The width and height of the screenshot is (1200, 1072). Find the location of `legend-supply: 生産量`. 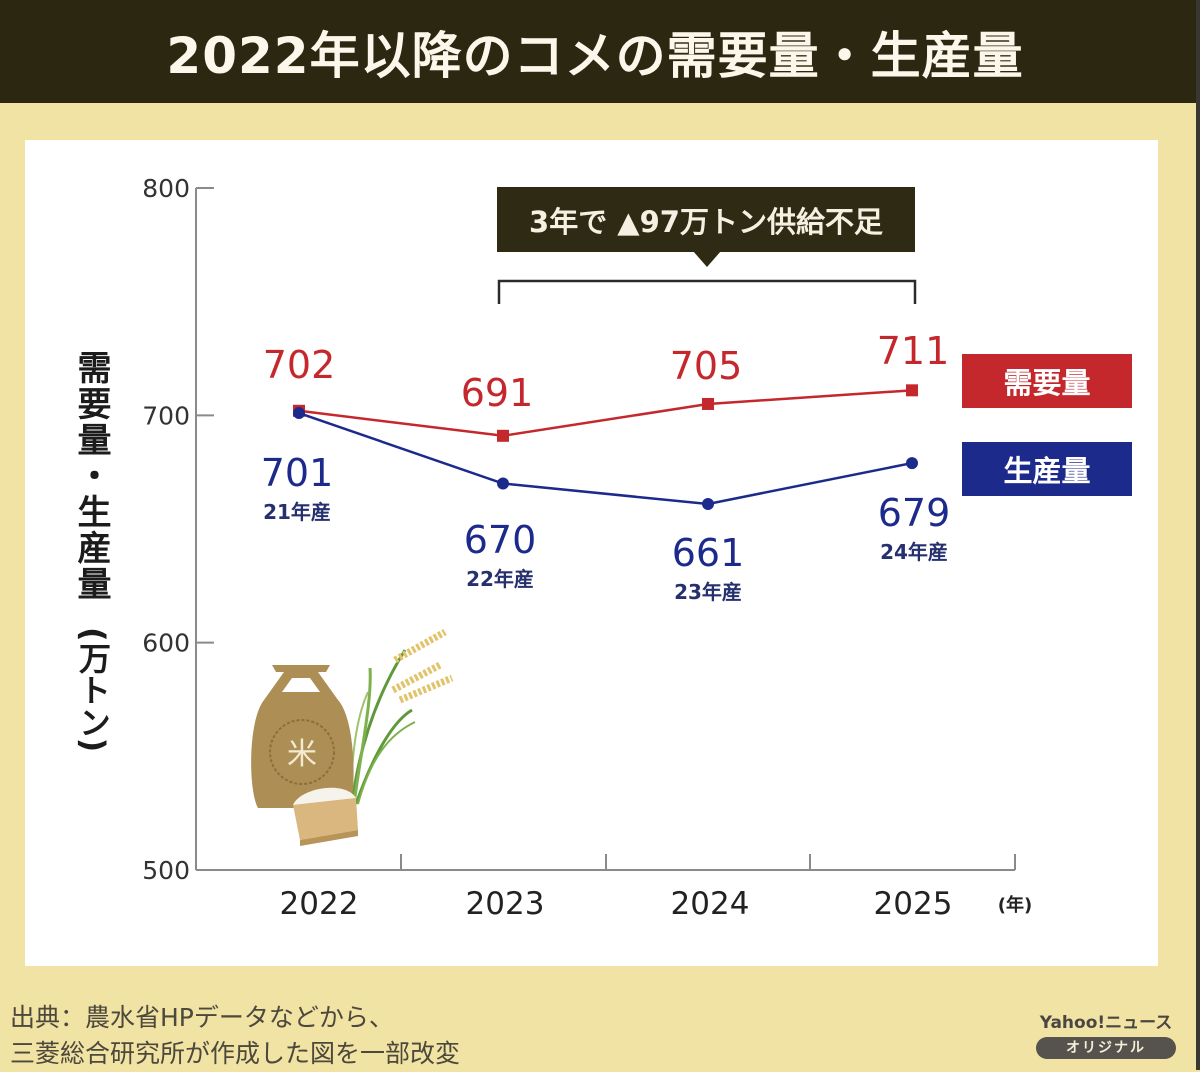

legend-supply: 生産量 is located at coordinates (1047, 469).